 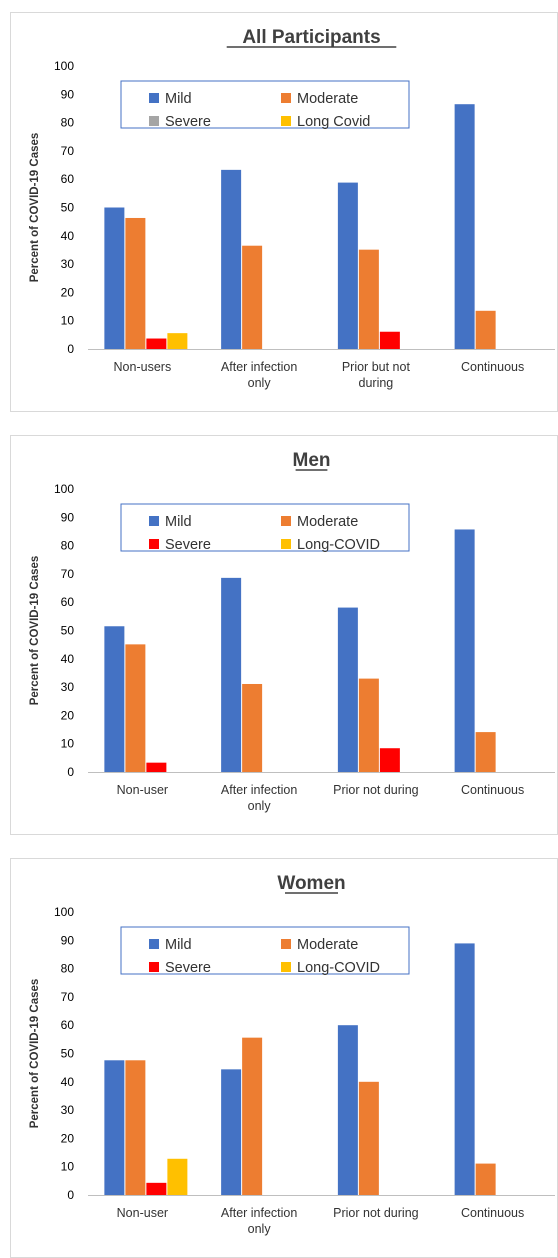 I want to click on x-category-label: Prior but not during, so click(x=376, y=375).